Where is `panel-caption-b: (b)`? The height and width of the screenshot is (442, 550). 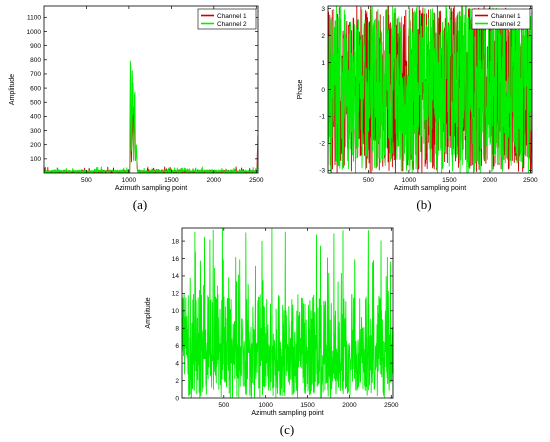 panel-caption-b: (b) is located at coordinates (424, 204).